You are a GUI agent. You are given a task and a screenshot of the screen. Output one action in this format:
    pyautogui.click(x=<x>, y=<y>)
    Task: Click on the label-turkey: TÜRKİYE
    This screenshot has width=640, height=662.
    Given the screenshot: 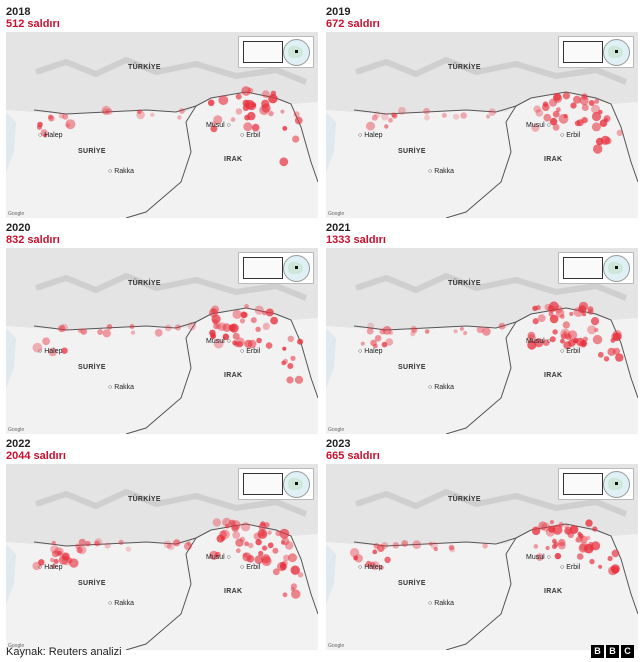 What is the action you would take?
    pyautogui.click(x=464, y=67)
    